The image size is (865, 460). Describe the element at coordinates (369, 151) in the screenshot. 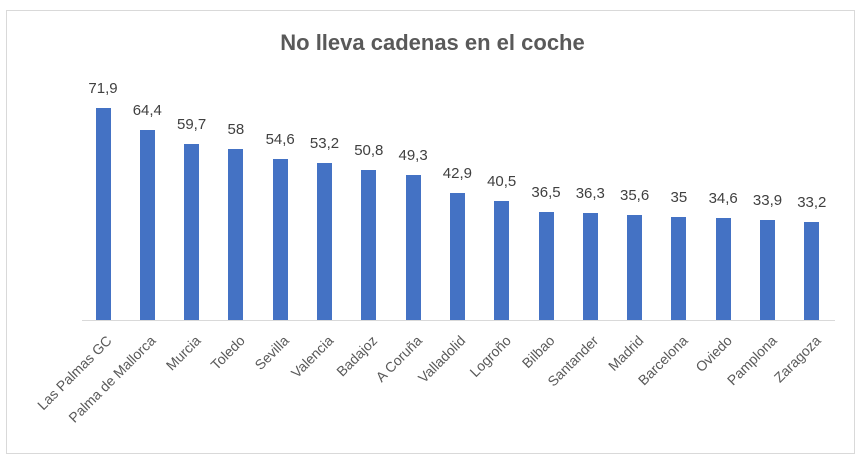

I see `data-label: 50,8` at that location.